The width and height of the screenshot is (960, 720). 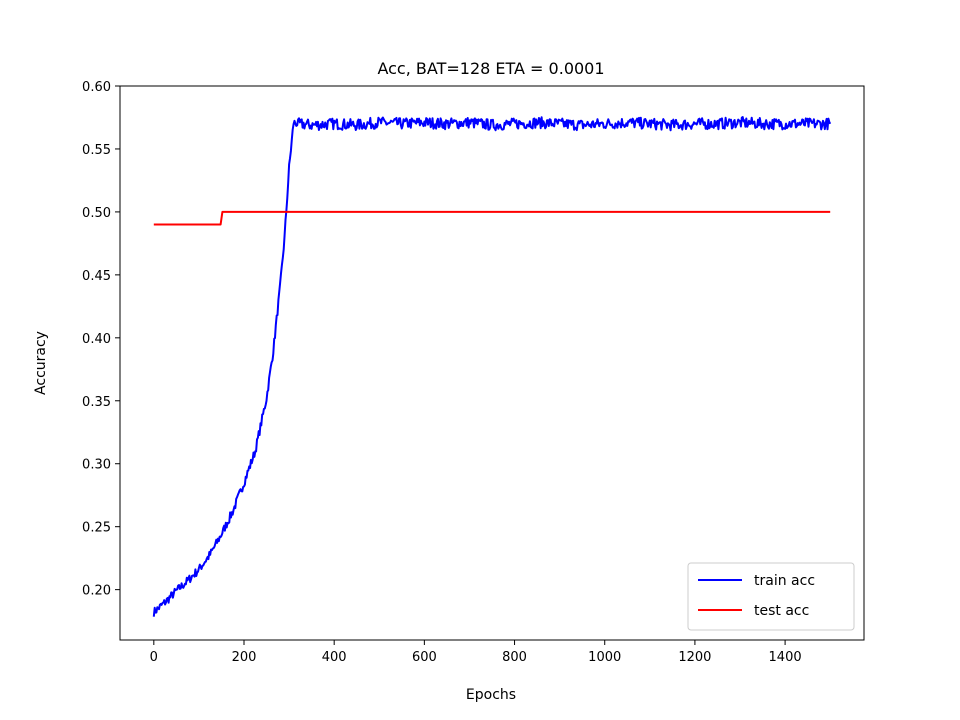 I want to click on legend-label: train acc, so click(x=784, y=581).